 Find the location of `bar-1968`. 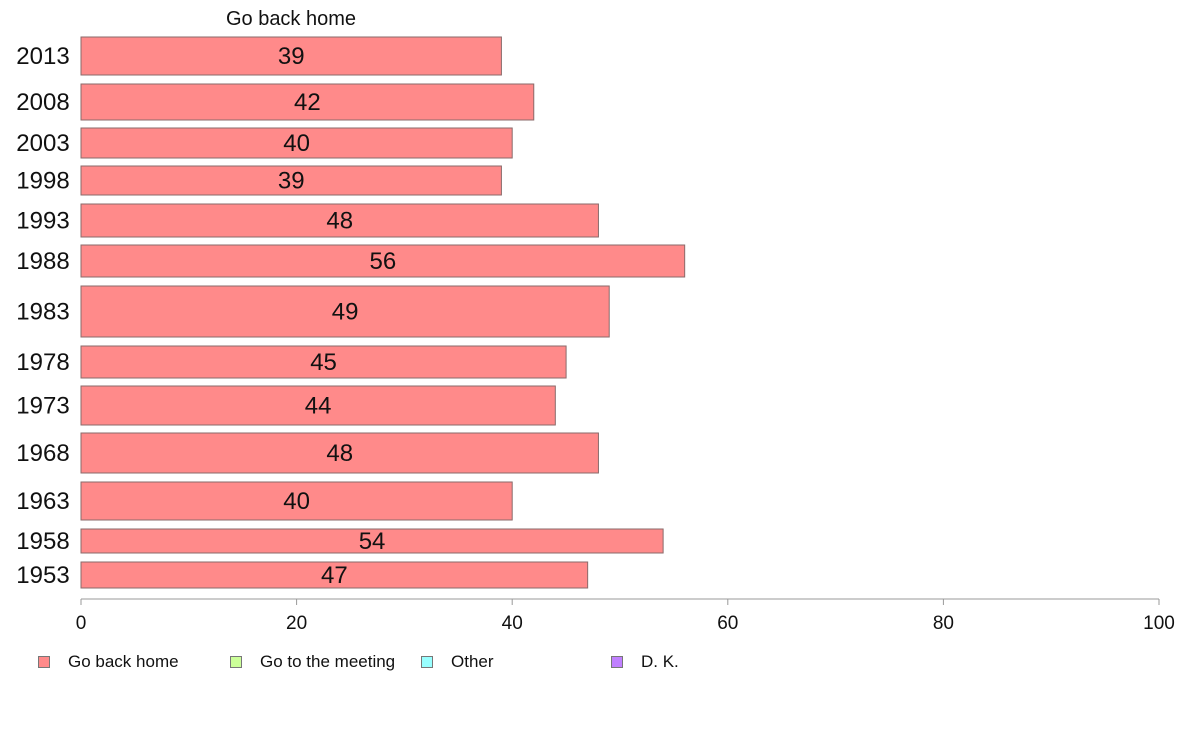

bar-1968 is located at coordinates (339, 453).